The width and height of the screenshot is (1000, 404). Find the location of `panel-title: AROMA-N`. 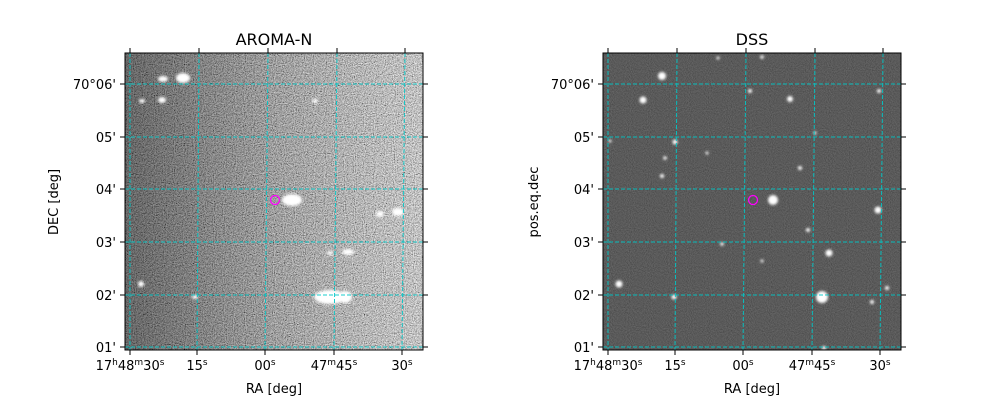

panel-title: AROMA-N is located at coordinates (274, 39).